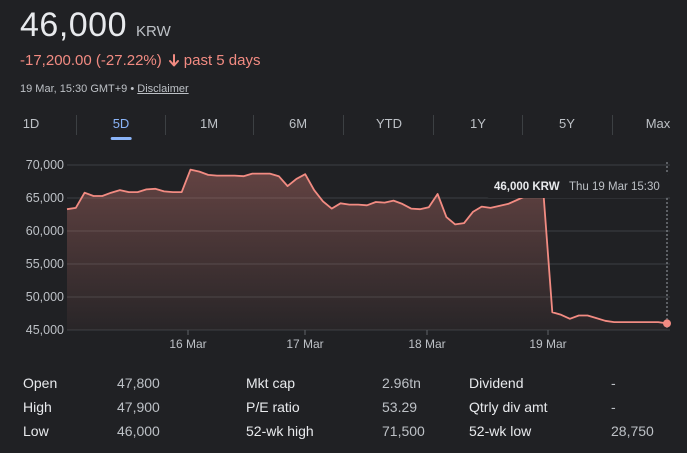  What do you see at coordinates (403, 431) in the screenshot?
I see `stat-52wk-high-value: 71,500` at bounding box center [403, 431].